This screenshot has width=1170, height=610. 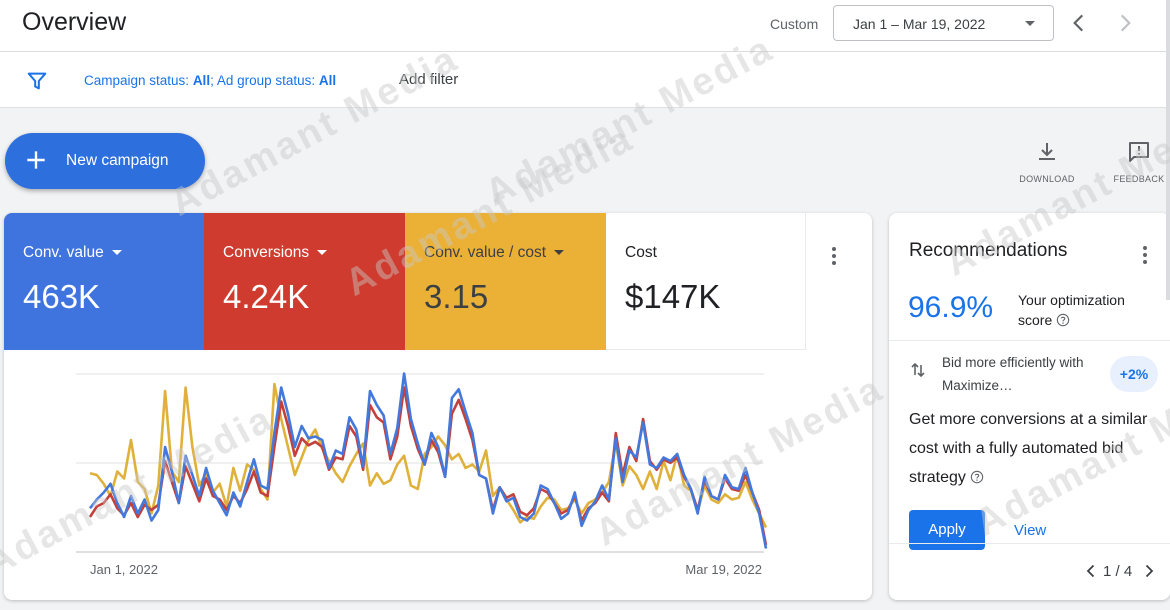 I want to click on ad-group-status-value: All, so click(x=327, y=80).